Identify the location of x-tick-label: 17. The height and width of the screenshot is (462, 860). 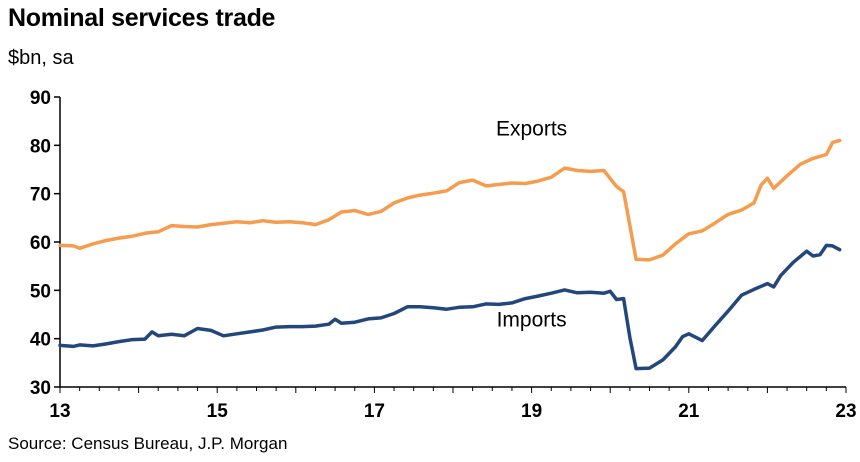
(374, 411).